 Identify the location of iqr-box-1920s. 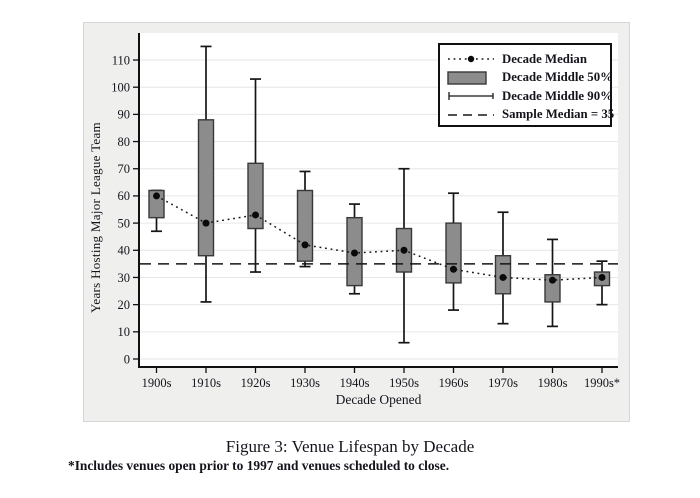
(255, 196).